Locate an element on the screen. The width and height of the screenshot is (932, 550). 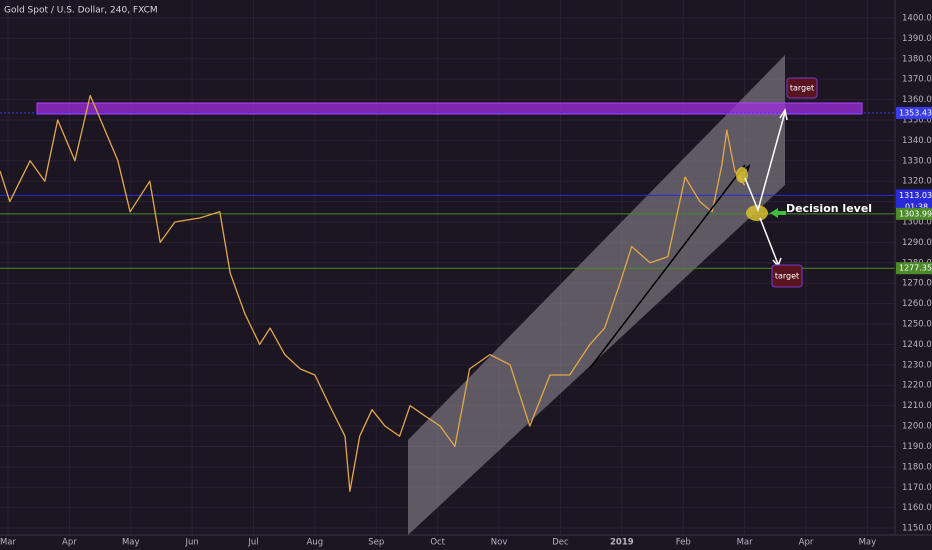
x-tick-label: Feb is located at coordinates (683, 543).